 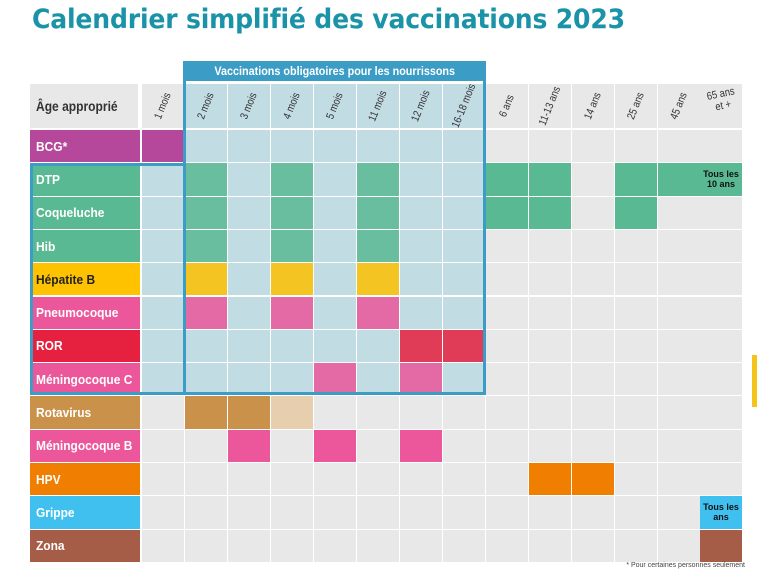 What do you see at coordinates (85, 512) in the screenshot?
I see `vaccine-label: Grippe` at bounding box center [85, 512].